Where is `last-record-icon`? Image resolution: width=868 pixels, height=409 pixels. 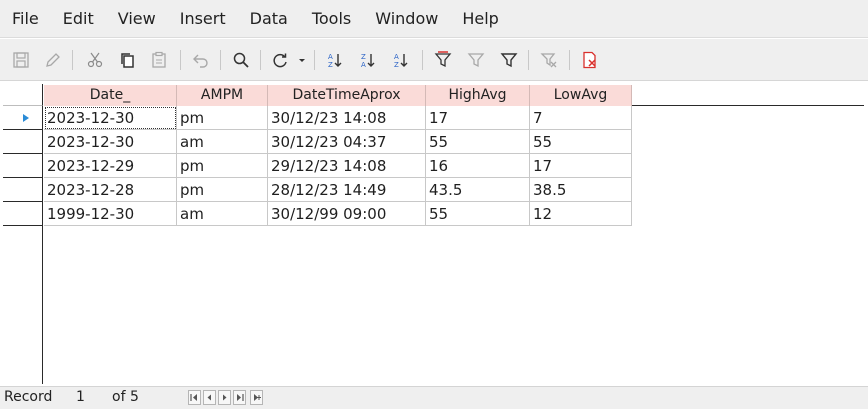
last-record-icon is located at coordinates (239, 397).